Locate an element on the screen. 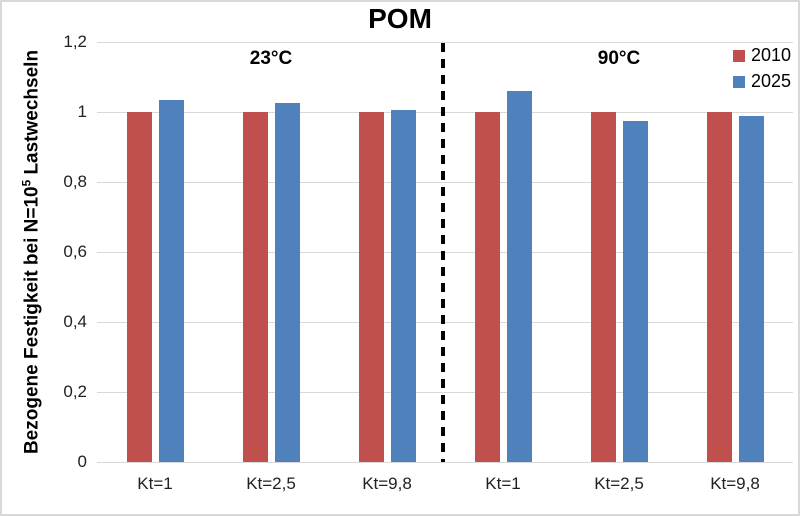 This screenshot has width=800, height=516. y-tick-label: 0 is located at coordinates (82, 461).